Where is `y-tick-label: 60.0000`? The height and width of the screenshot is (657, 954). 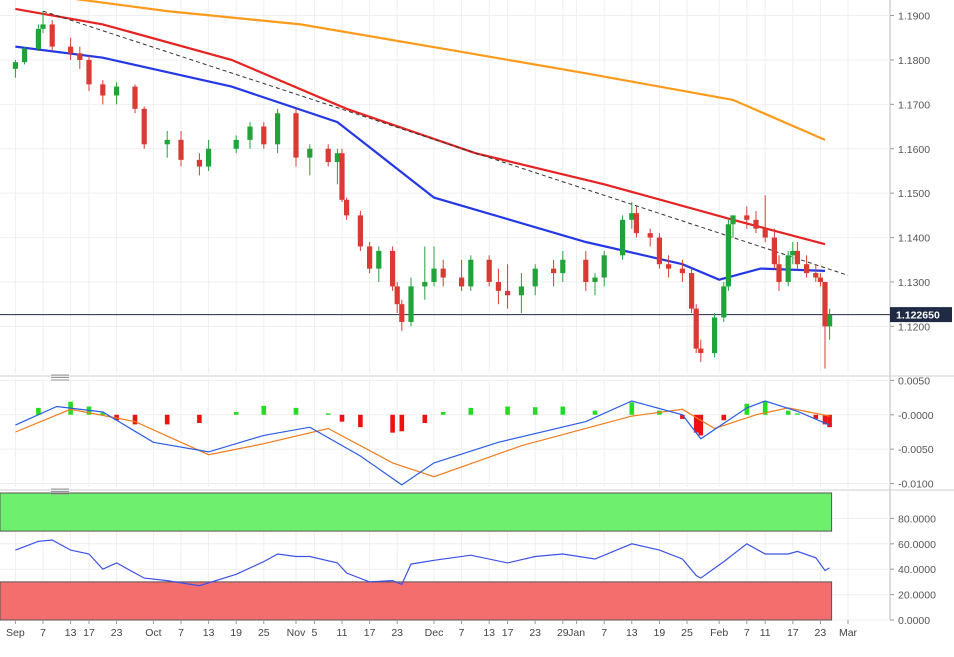 y-tick-label: 60.0000 is located at coordinates (917, 545).